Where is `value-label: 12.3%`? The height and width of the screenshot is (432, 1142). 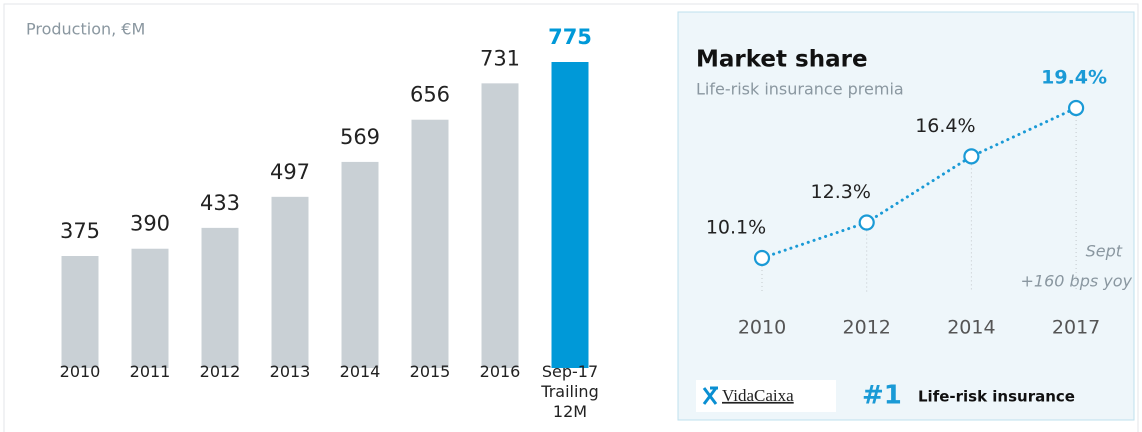 value-label: 12.3% is located at coordinates (841, 192).